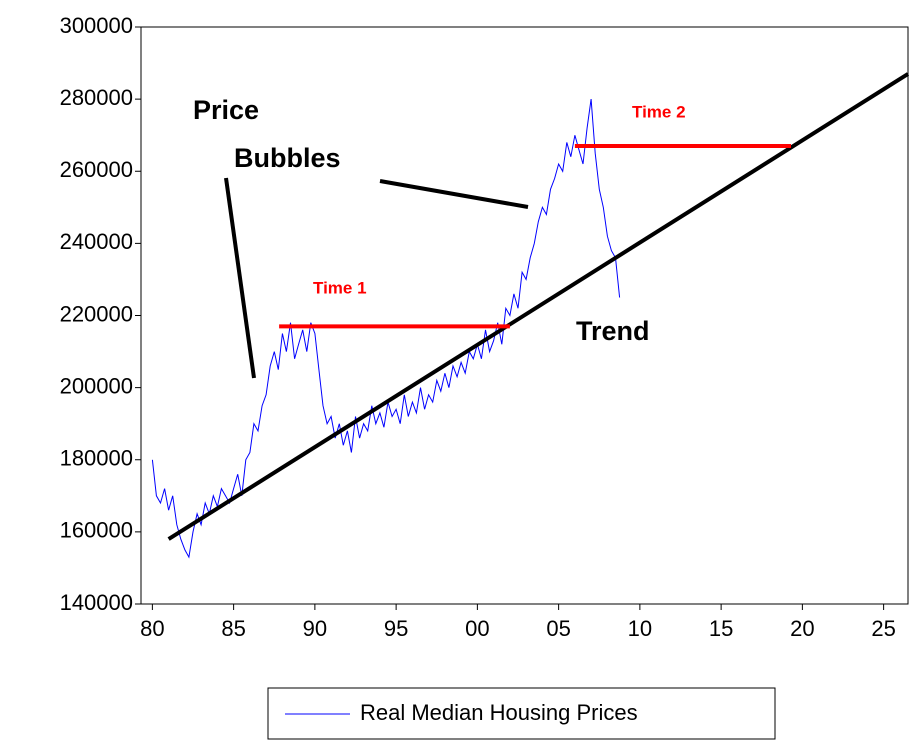 The width and height of the screenshot is (913, 740). I want to click on annotation: Price, so click(226, 110).